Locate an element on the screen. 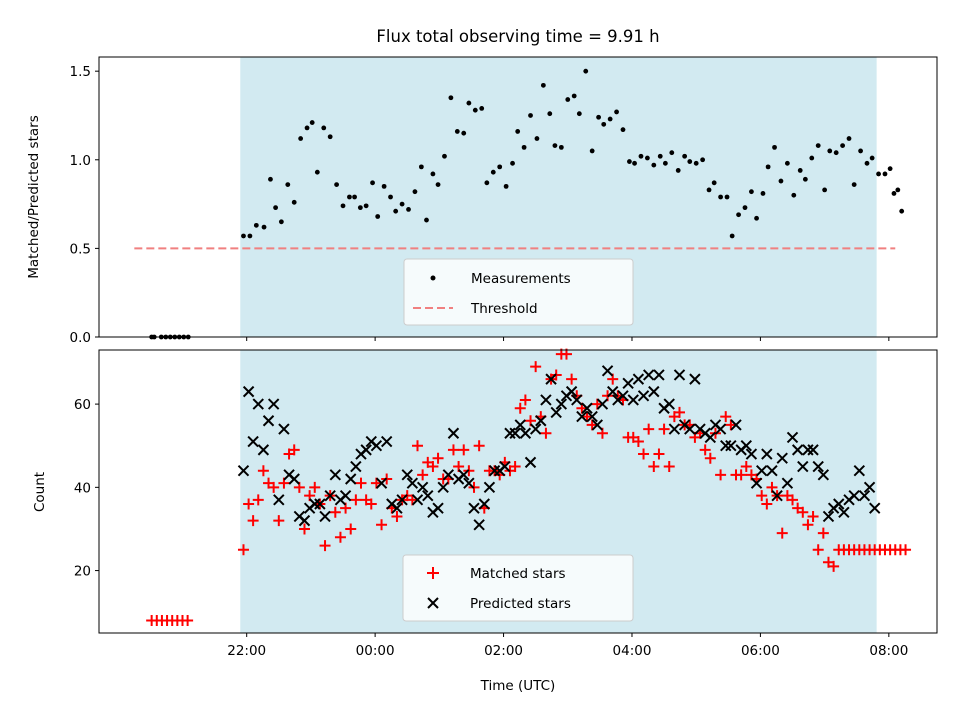 This screenshot has width=960, height=720. top-y-tick-label: 0.0 is located at coordinates (80, 338).